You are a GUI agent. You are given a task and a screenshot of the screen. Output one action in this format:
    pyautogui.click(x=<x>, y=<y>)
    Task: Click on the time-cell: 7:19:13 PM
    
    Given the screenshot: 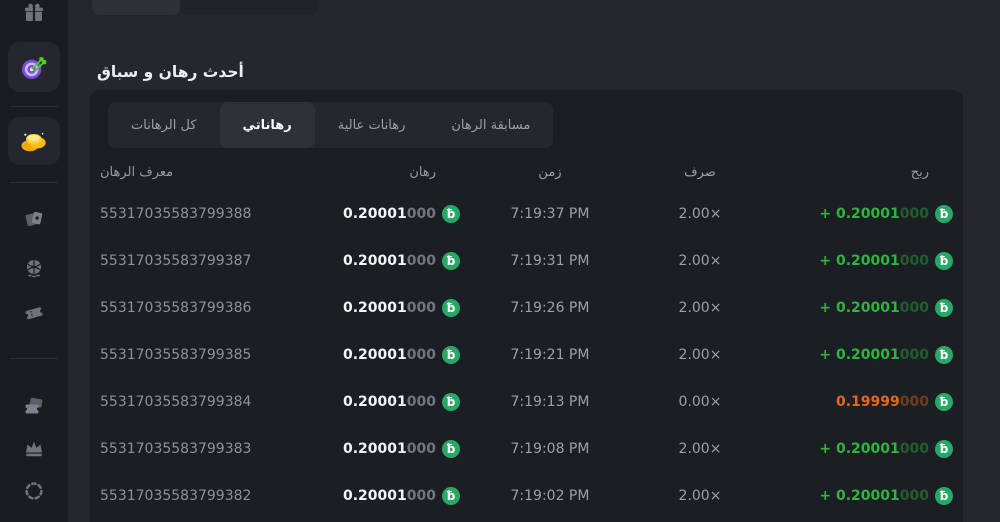 What is the action you would take?
    pyautogui.click(x=550, y=401)
    